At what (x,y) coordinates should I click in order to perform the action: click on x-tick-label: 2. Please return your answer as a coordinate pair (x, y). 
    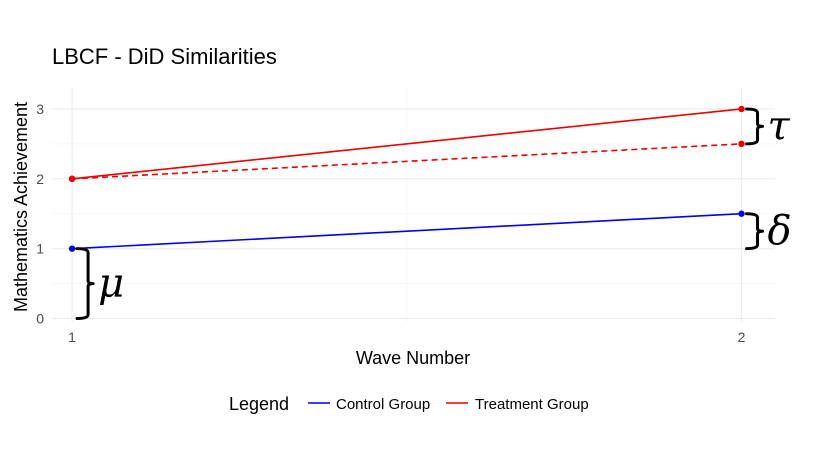
    Looking at the image, I should click on (742, 337).